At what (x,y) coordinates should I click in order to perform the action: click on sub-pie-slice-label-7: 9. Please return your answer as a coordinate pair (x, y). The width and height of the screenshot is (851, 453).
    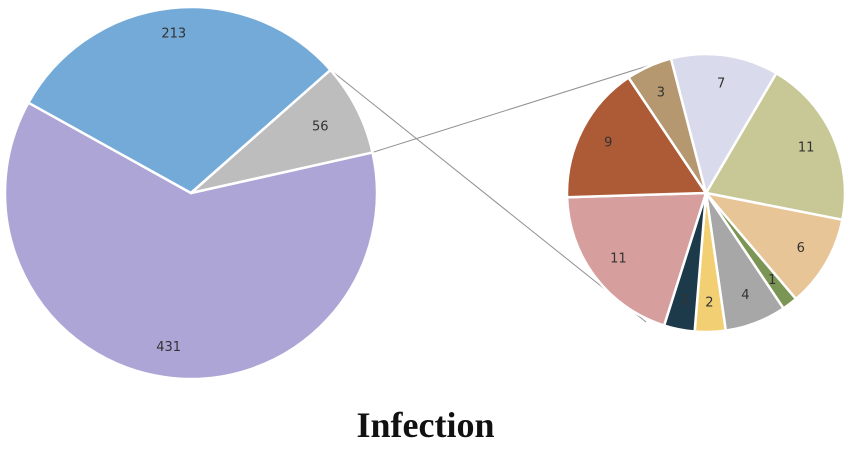
    Looking at the image, I should click on (608, 142).